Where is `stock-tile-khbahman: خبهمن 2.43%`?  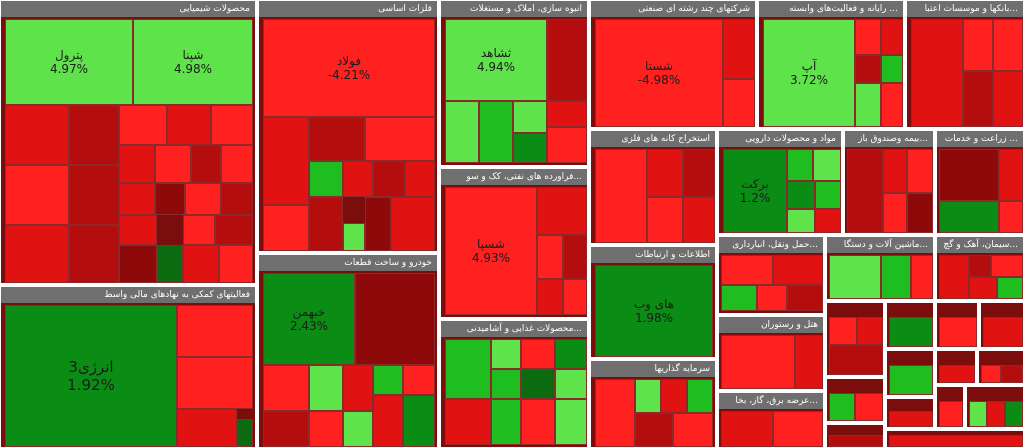 stock-tile-khbahman: خبهمن 2.43% is located at coordinates (309, 319).